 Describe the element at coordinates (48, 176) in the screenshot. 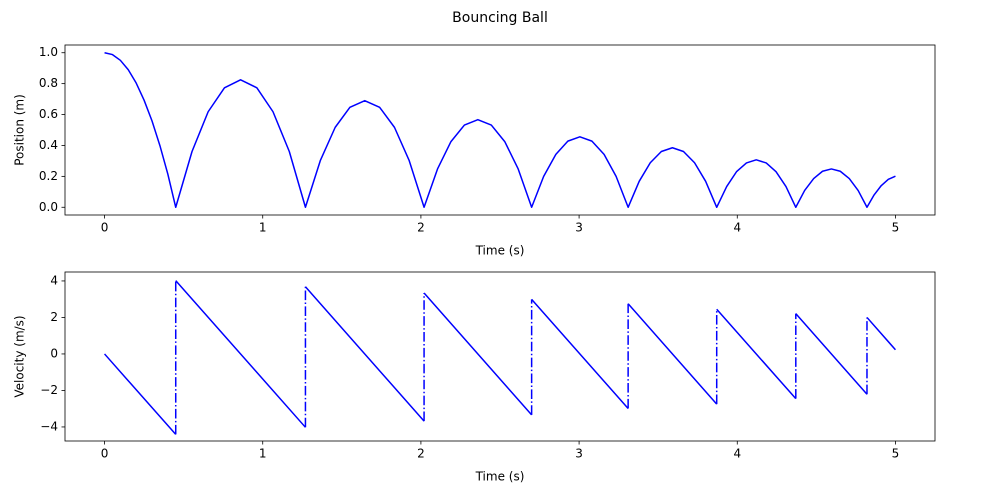

I see `y-tick-label: 0.2` at that location.